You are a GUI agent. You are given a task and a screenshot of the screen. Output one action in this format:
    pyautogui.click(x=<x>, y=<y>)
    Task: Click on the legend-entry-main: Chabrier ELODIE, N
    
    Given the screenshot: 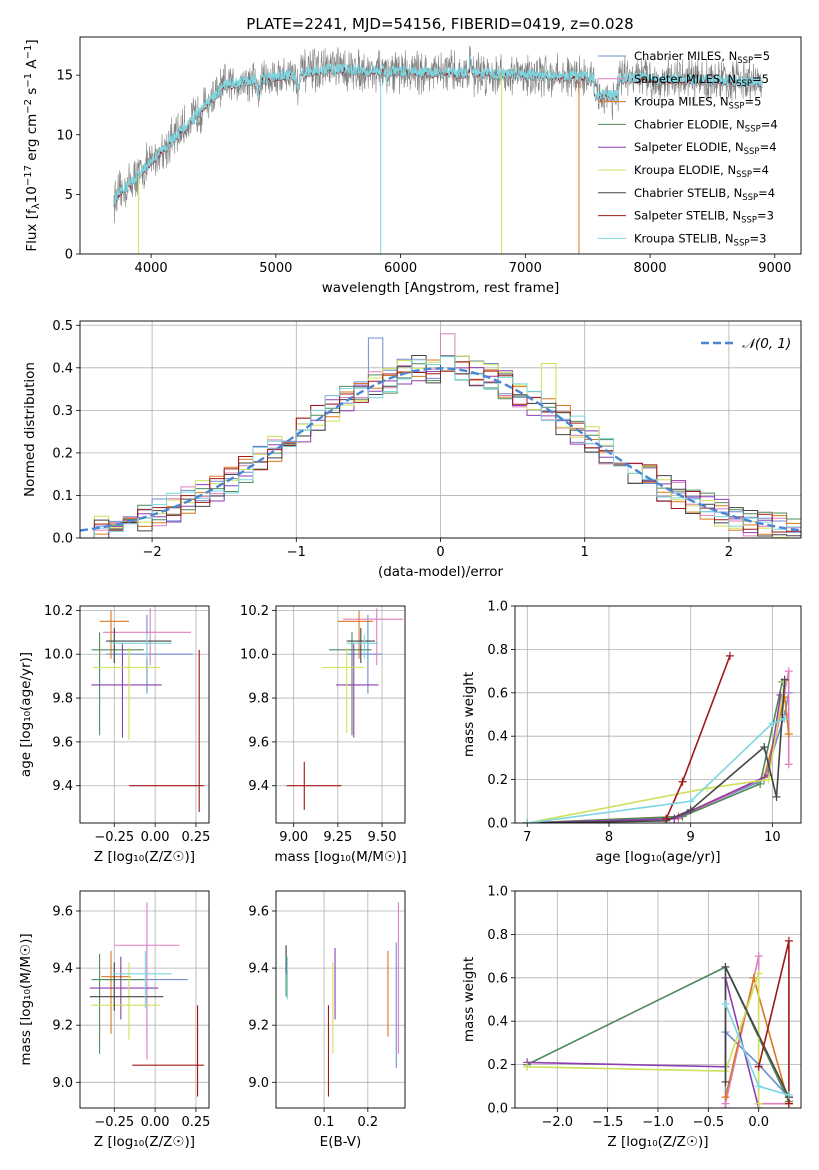 What is the action you would take?
    pyautogui.click(x=689, y=124)
    